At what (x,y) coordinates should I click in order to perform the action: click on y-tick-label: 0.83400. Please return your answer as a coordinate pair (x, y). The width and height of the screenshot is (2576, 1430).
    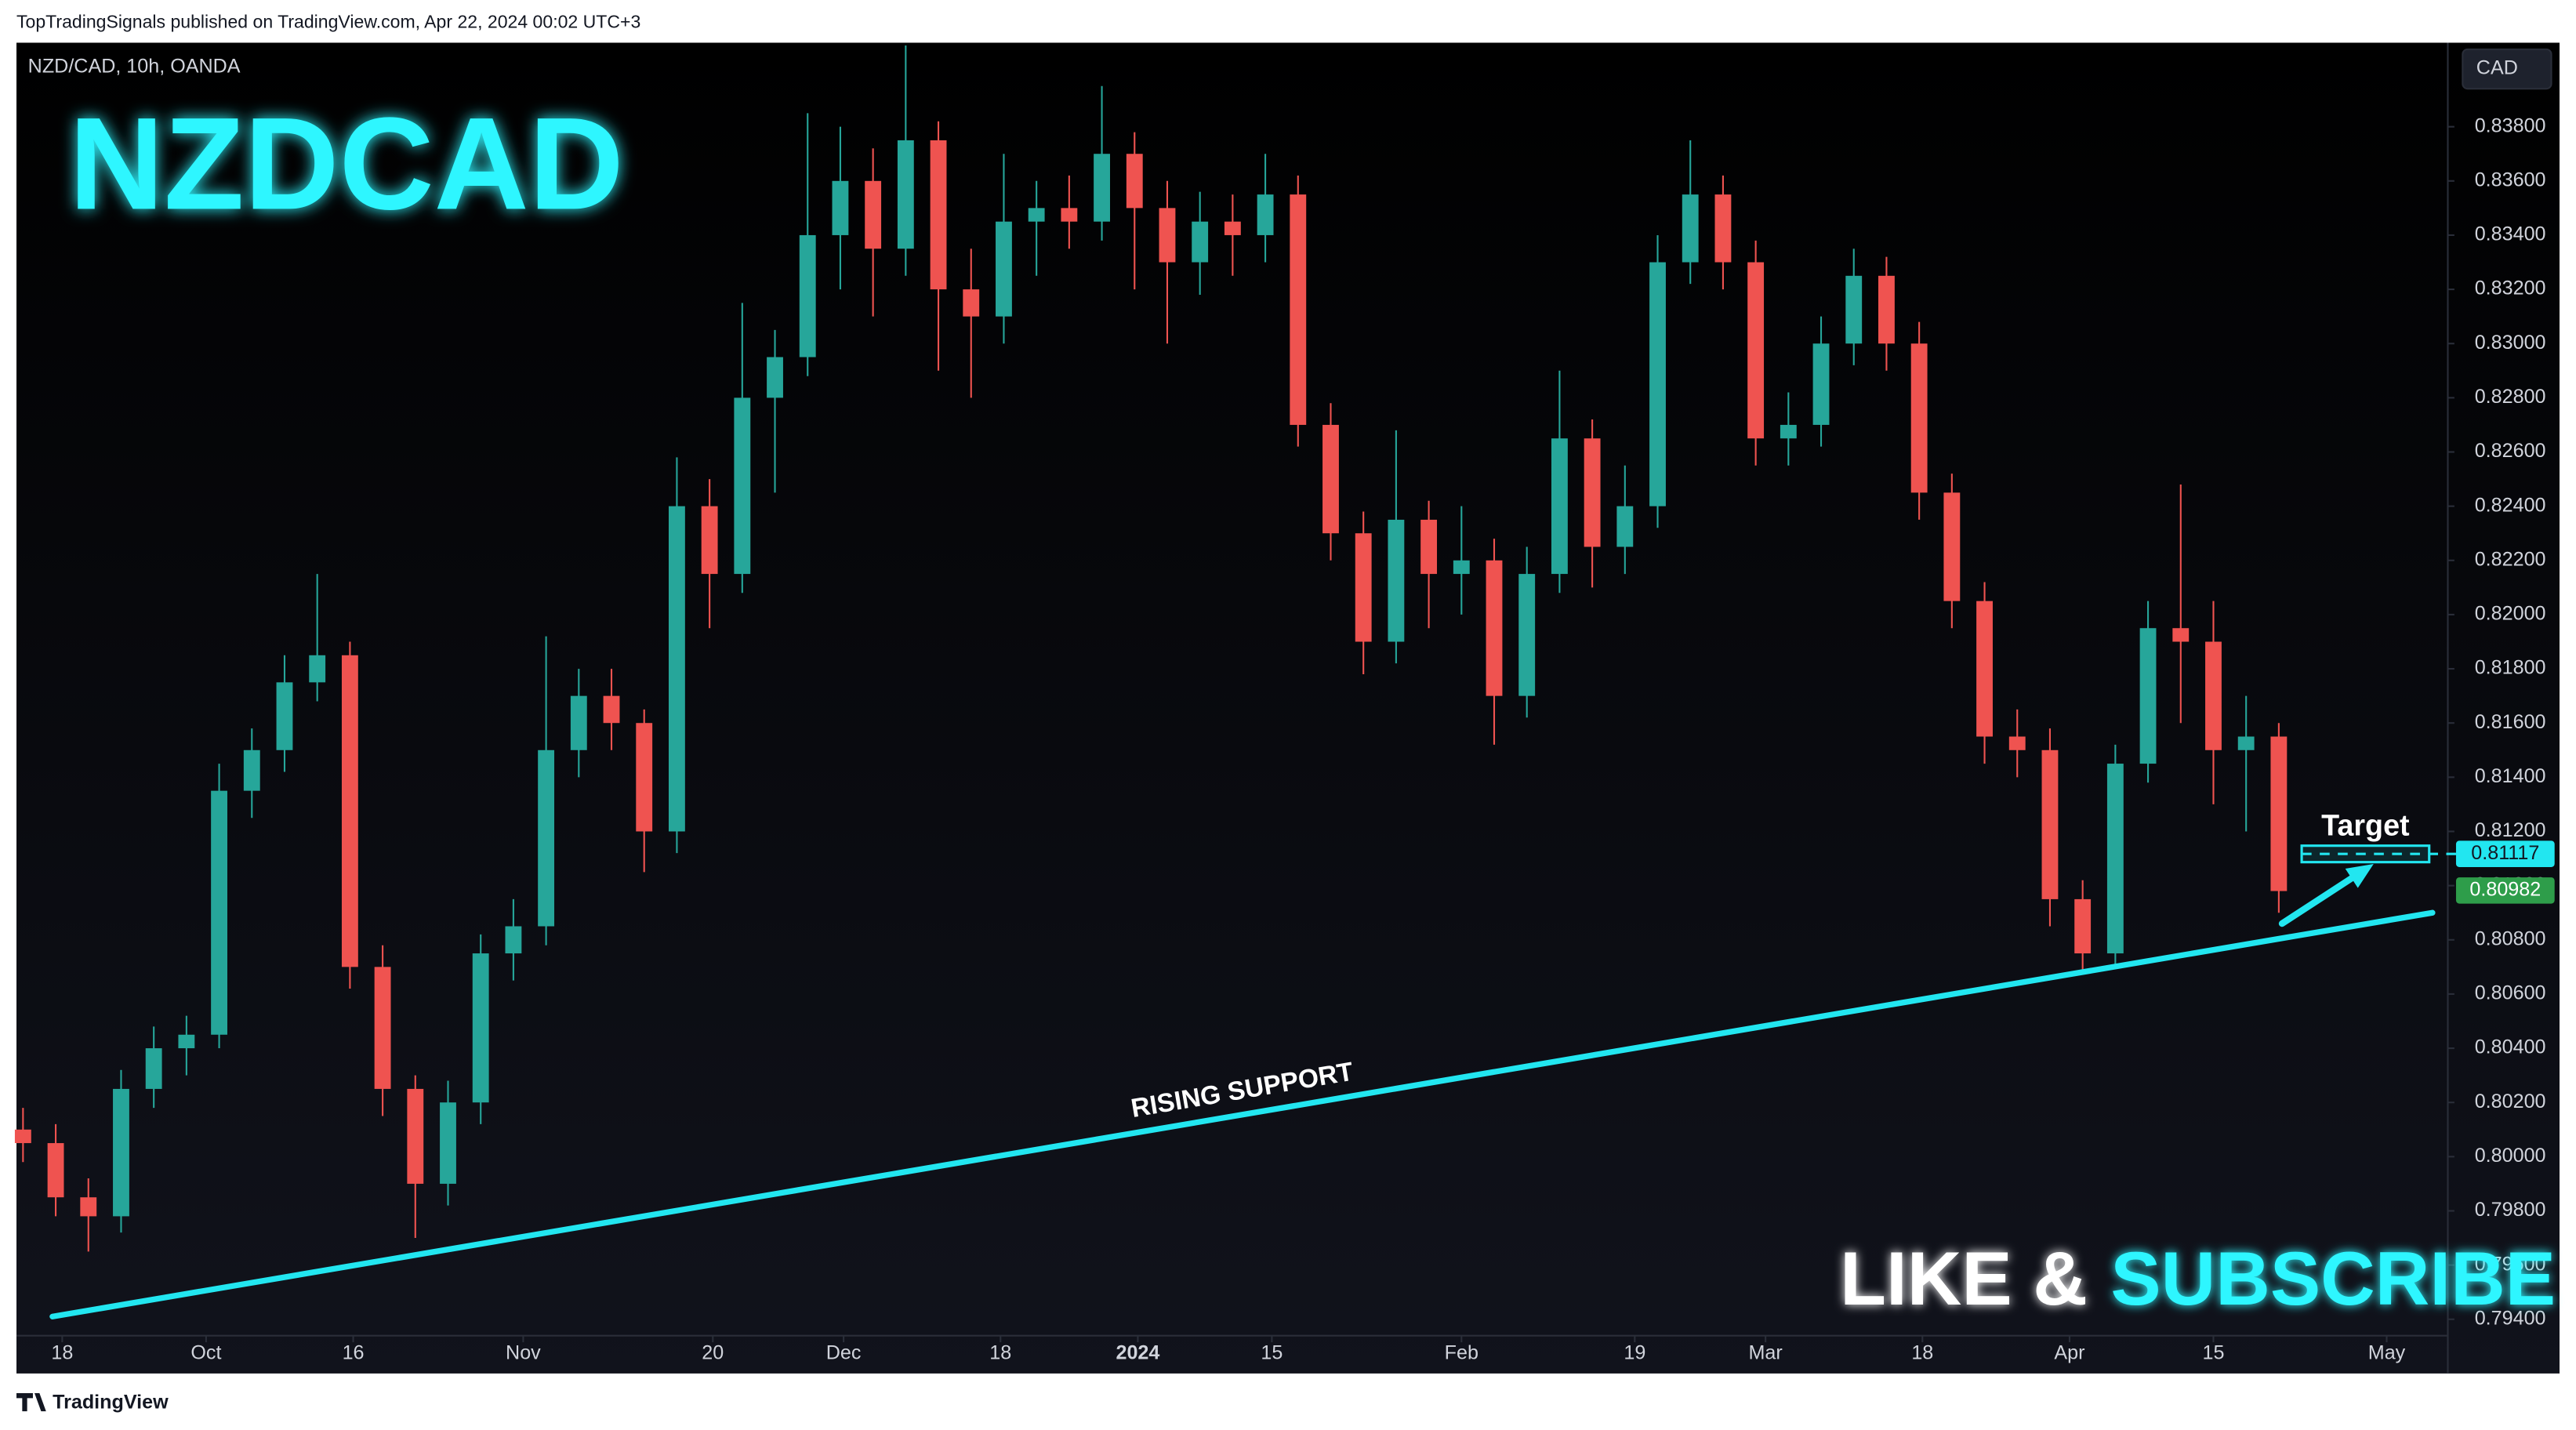
    Looking at the image, I should click on (2511, 234).